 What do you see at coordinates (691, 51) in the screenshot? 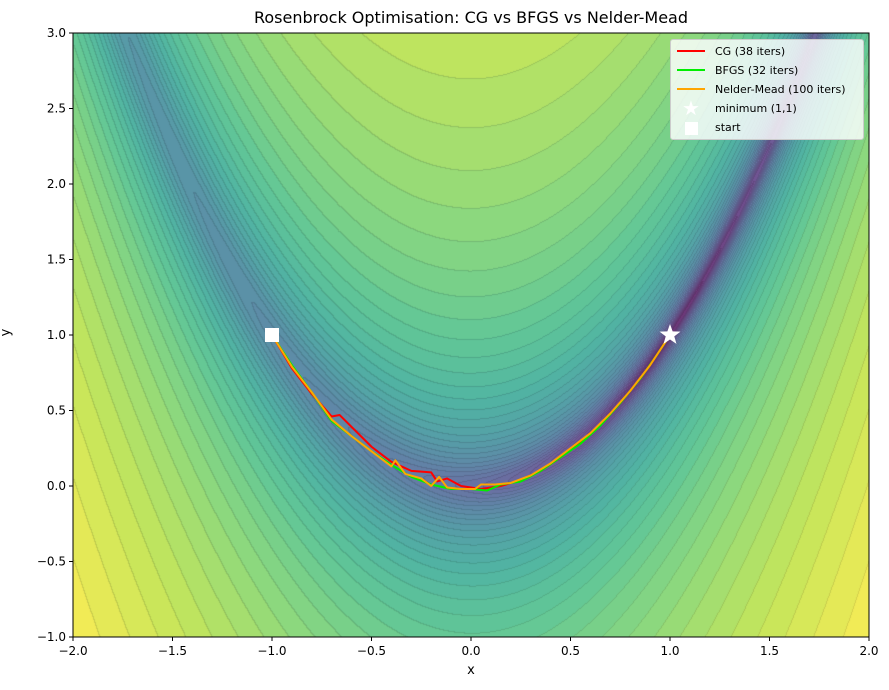
I see `legend-swatch-cg` at bounding box center [691, 51].